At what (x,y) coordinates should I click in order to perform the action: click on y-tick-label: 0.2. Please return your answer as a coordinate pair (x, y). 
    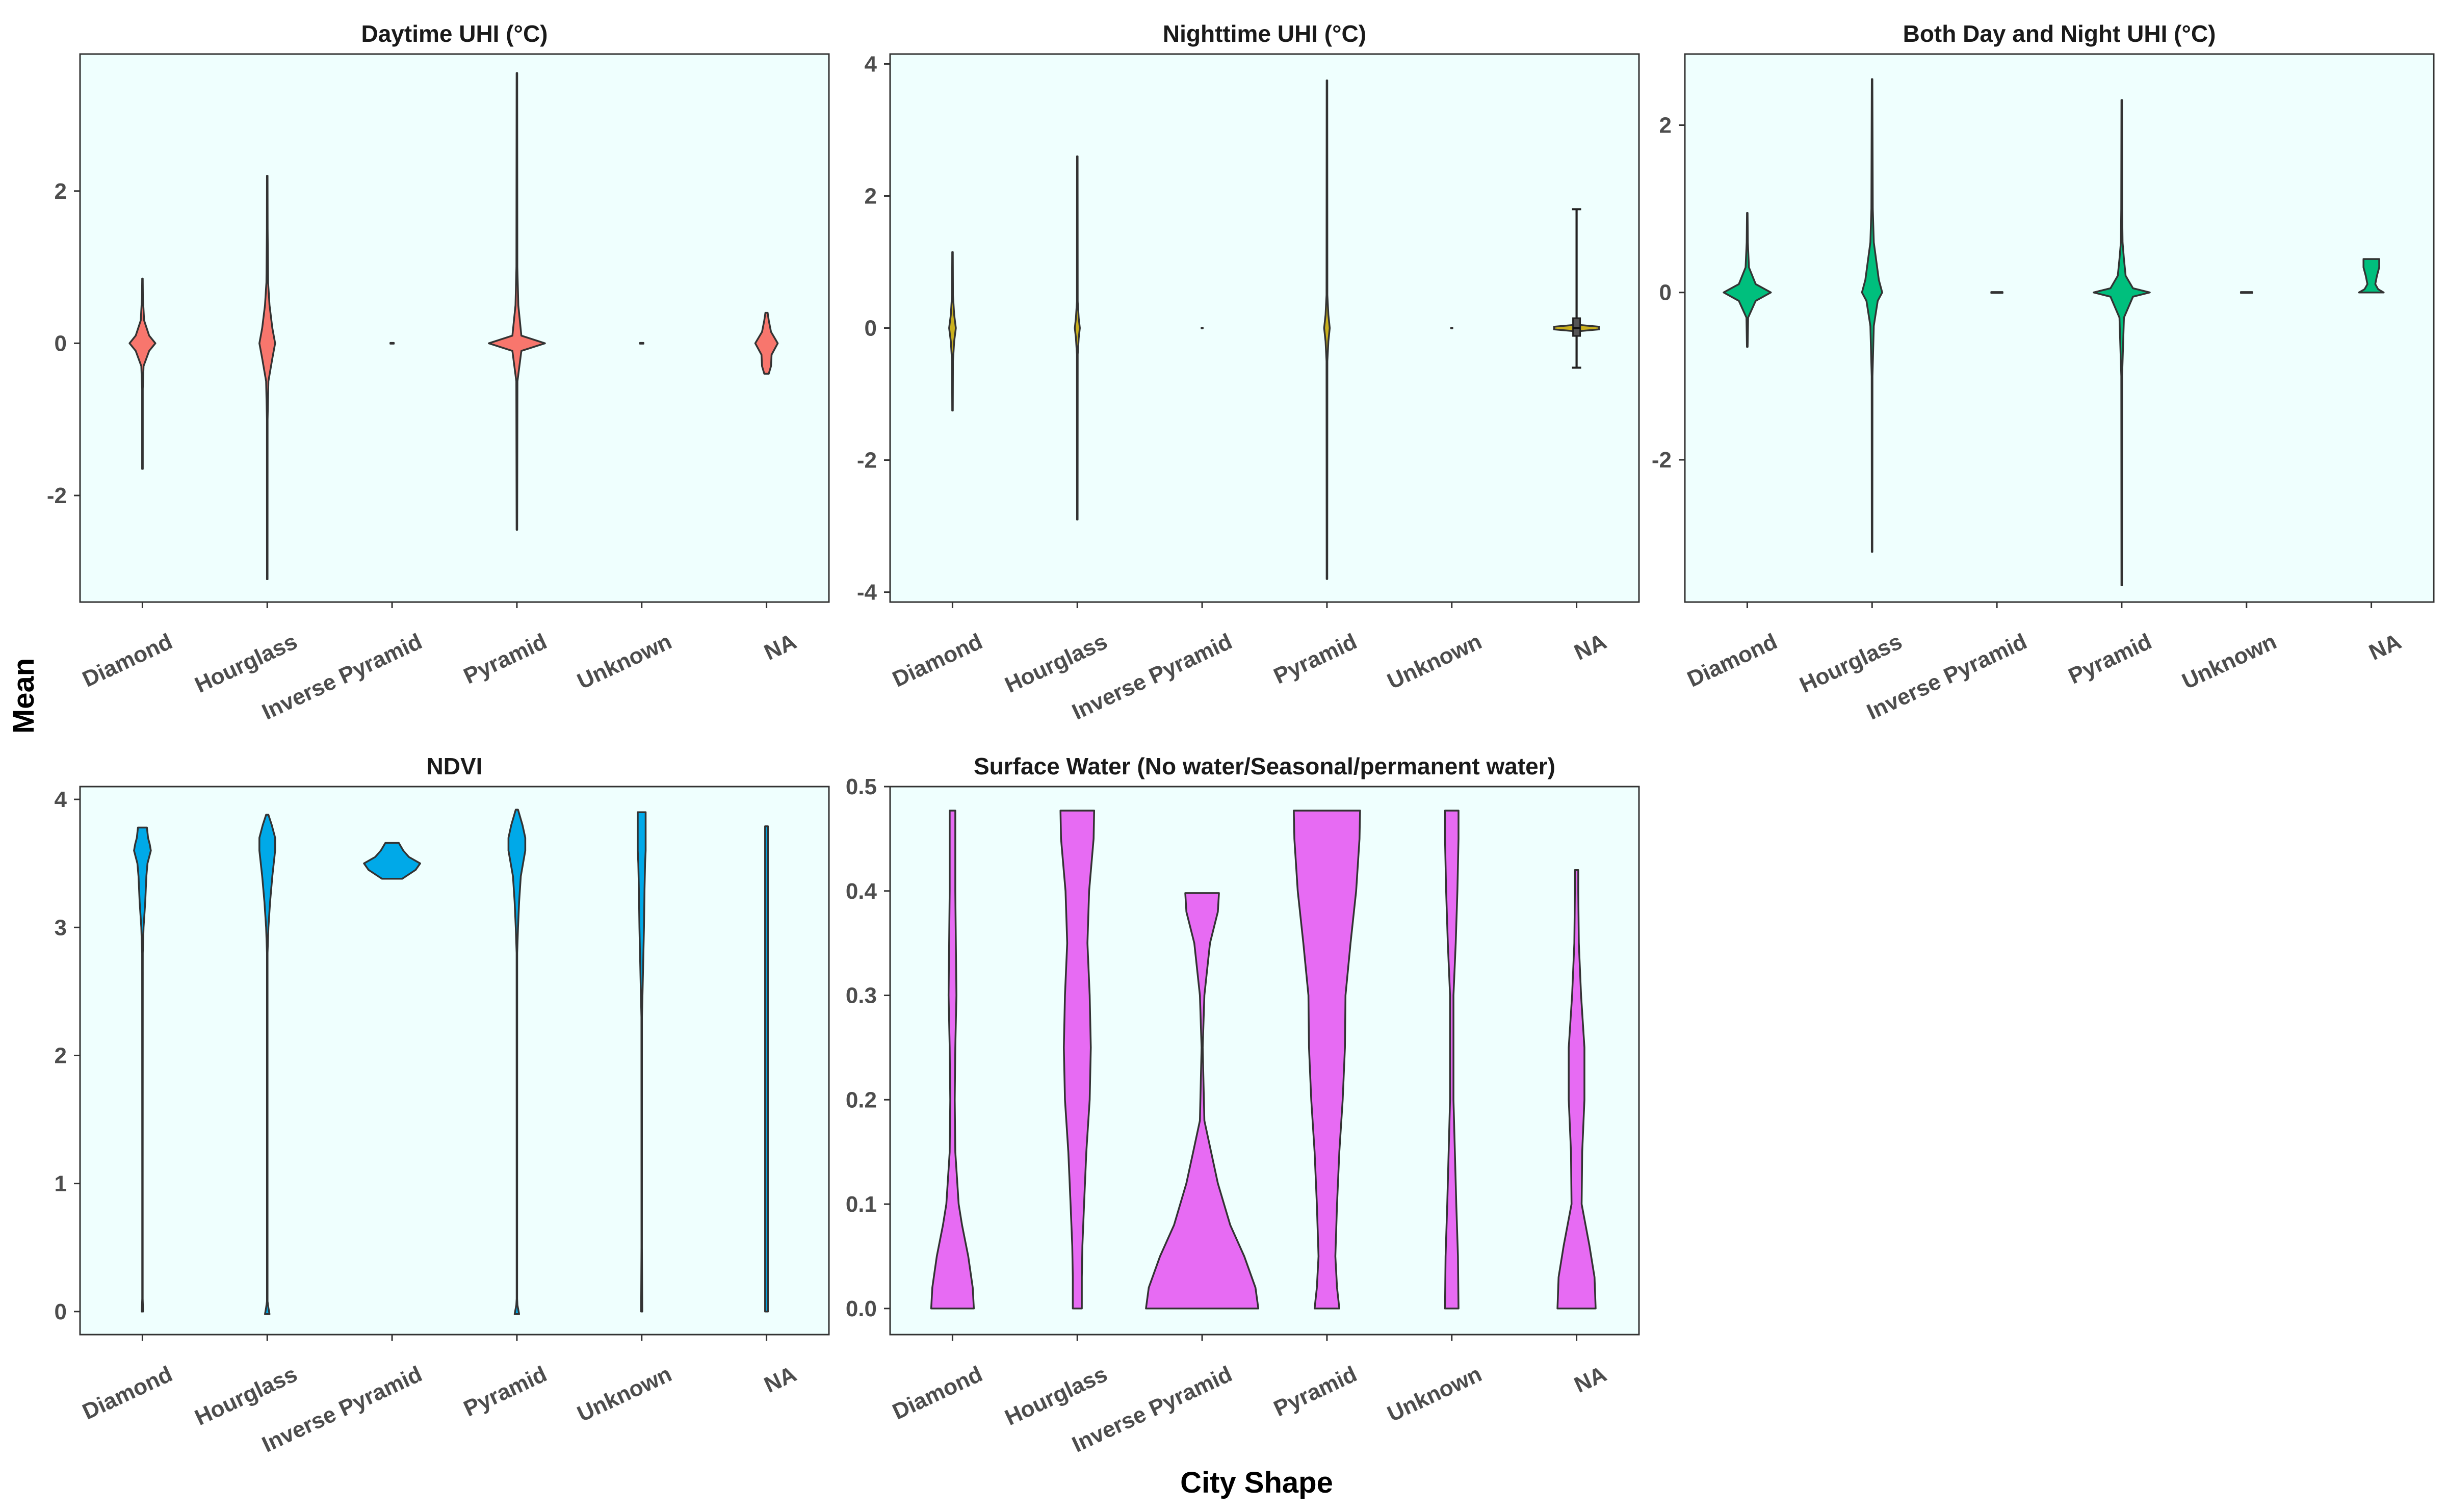
    Looking at the image, I should click on (861, 1099).